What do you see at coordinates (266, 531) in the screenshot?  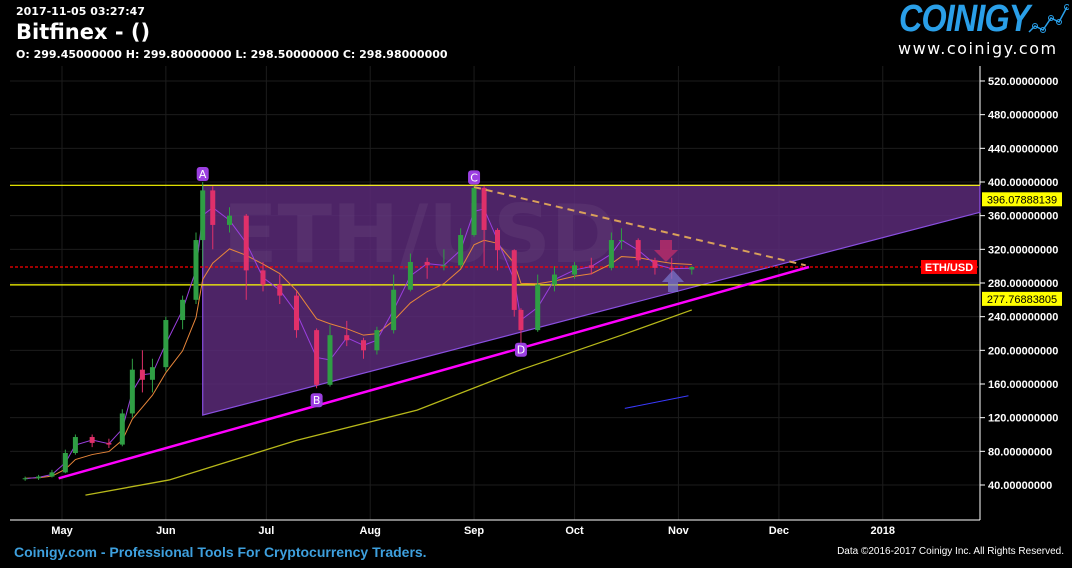 I see `x-tick-label: Jul` at bounding box center [266, 531].